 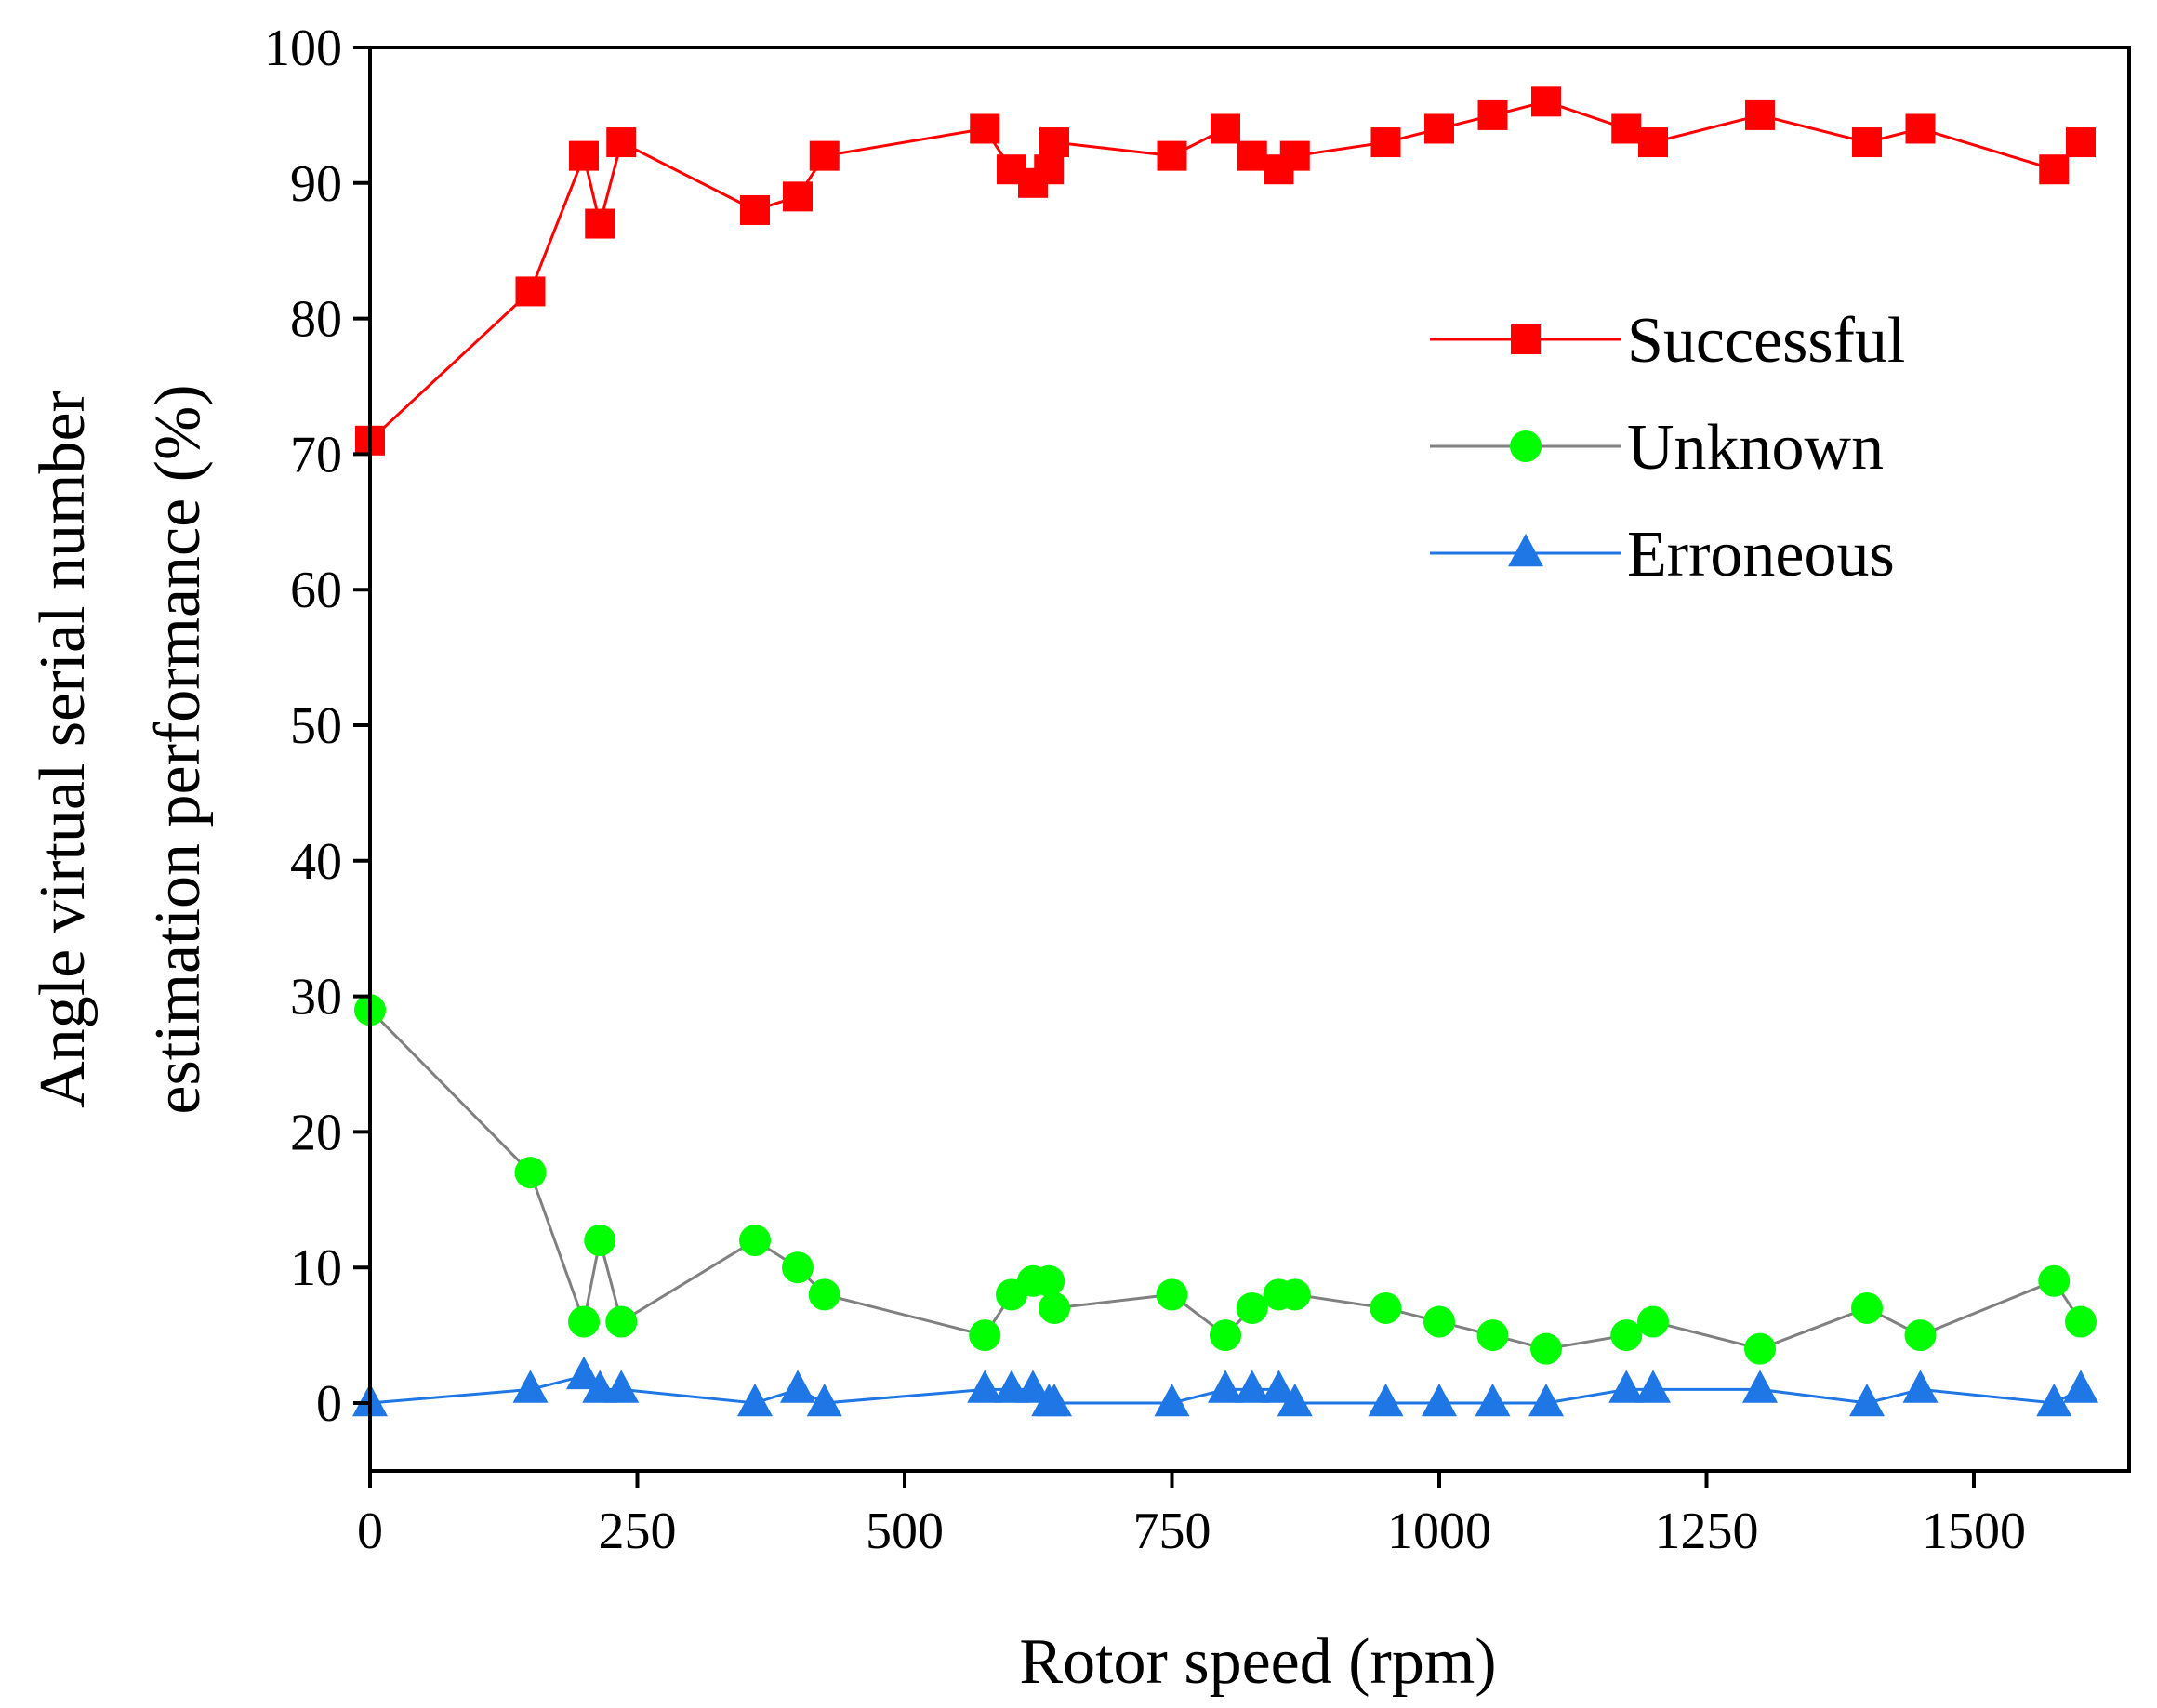 What do you see at coordinates (329, 1404) in the screenshot?
I see `y-tick-label: 0` at bounding box center [329, 1404].